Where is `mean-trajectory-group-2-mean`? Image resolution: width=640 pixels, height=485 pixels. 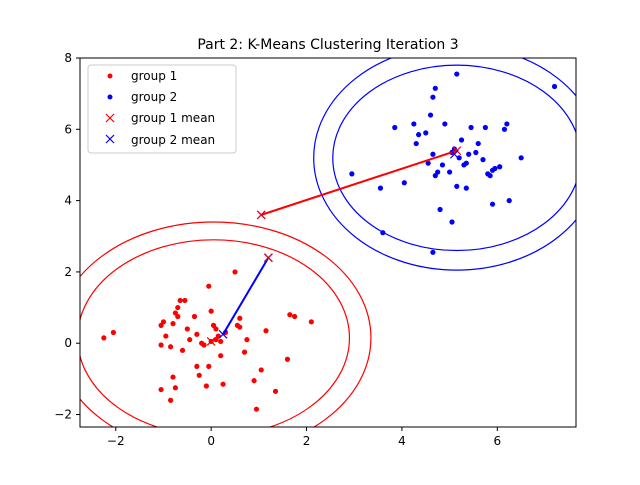
mean-trajectory-group-2-mean is located at coordinates (246, 296).